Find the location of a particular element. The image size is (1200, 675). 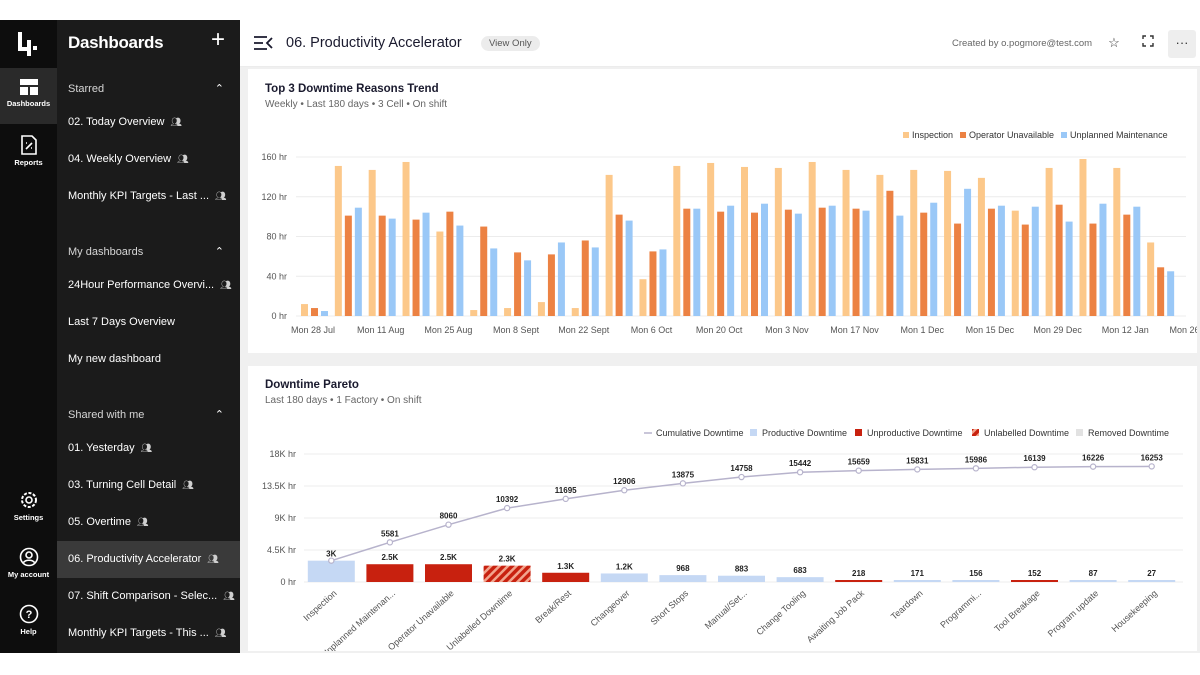

sidebar-item: 03. Turning Cell Detail 👥︎ is located at coordinates (148, 485).